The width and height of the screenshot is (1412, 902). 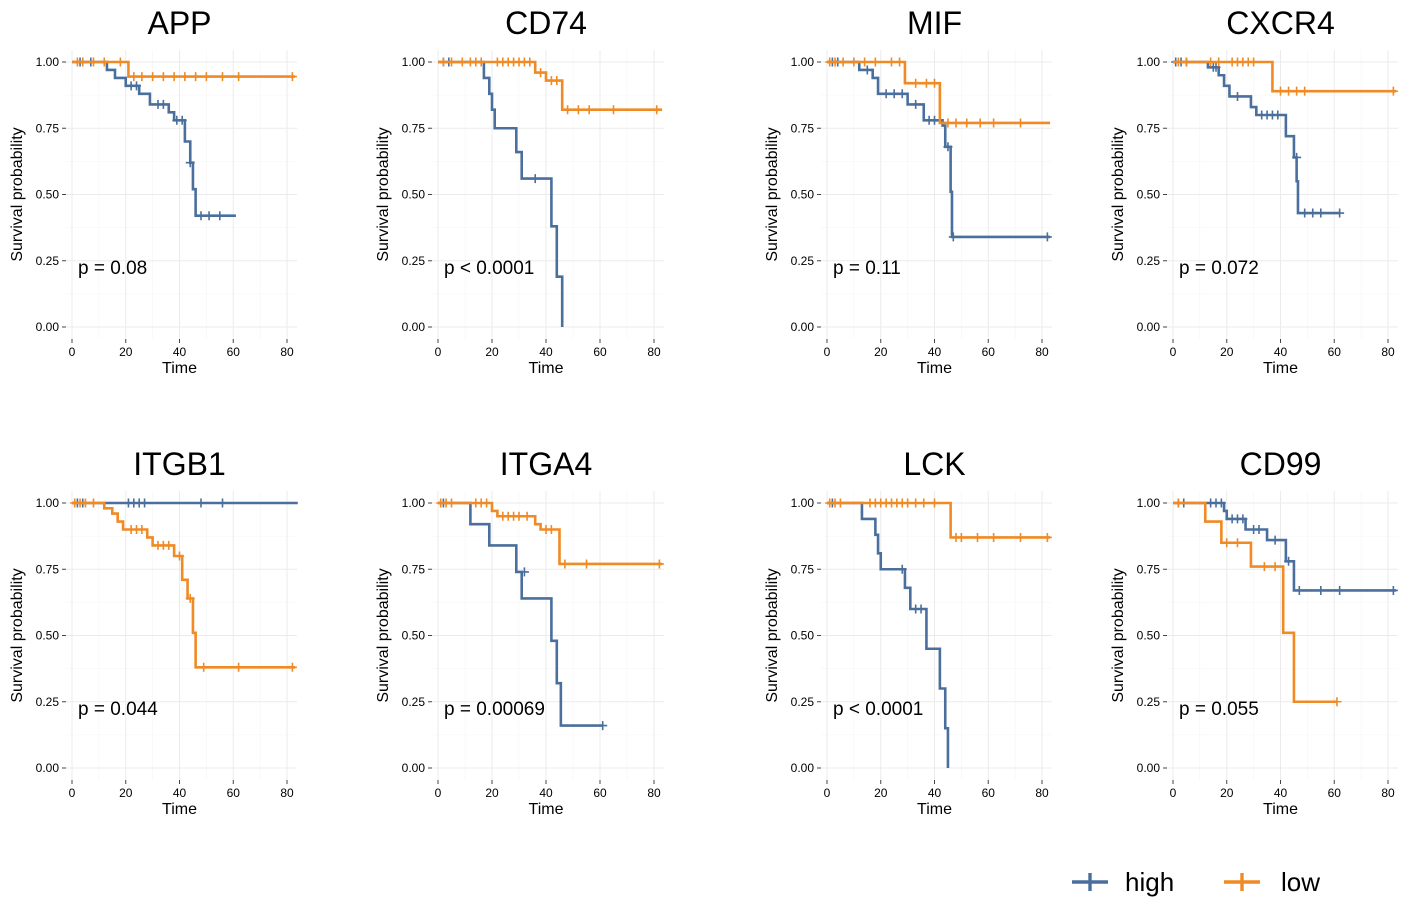 I want to click on y-tick-label: 1.00, so click(x=48, y=503).